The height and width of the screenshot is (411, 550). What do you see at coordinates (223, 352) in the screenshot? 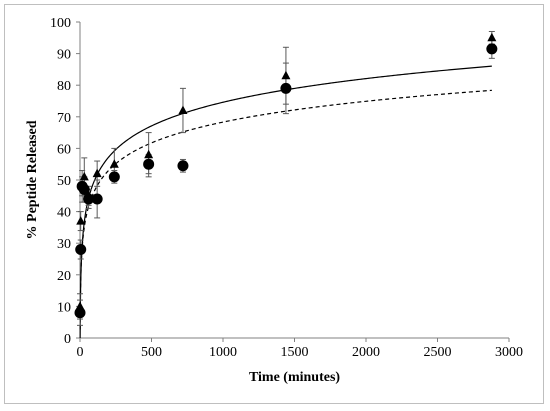
I see `x-tick-label: 1000` at bounding box center [223, 352].